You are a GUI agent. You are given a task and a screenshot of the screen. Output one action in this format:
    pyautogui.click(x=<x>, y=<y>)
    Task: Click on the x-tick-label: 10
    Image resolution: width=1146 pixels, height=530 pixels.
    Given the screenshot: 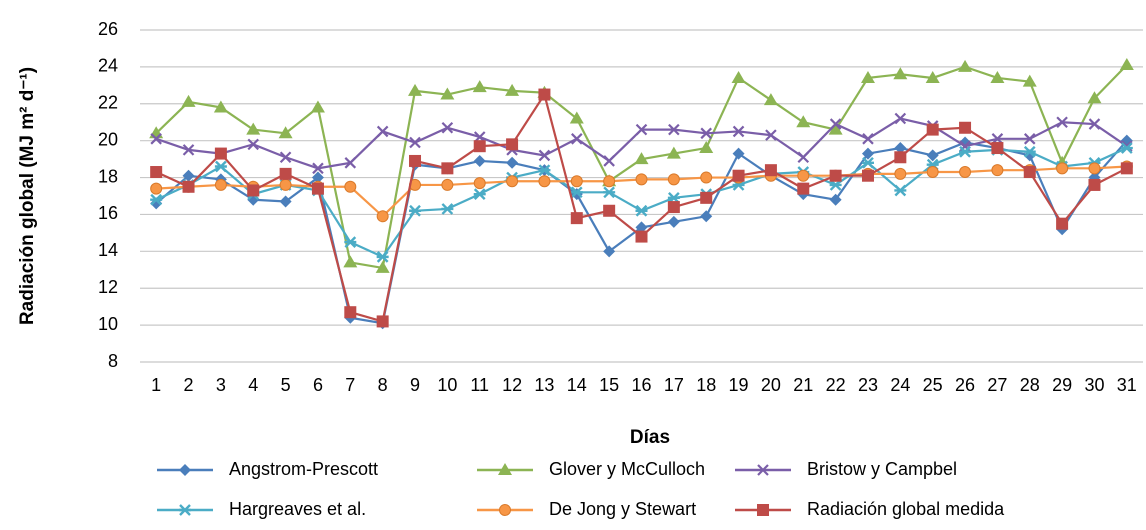 What is the action you would take?
    pyautogui.click(x=447, y=385)
    